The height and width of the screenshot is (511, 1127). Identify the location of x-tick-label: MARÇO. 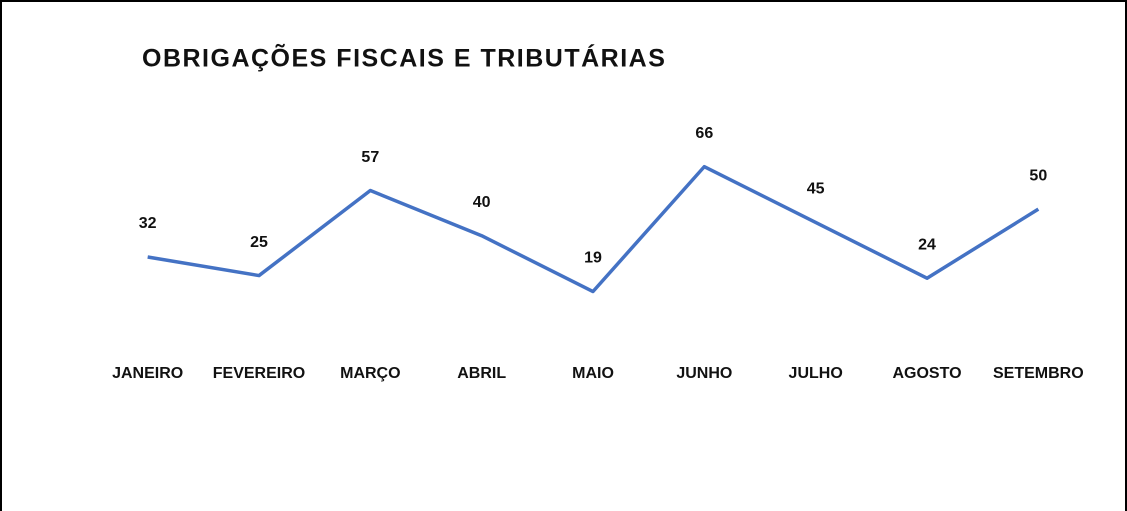
(370, 373).